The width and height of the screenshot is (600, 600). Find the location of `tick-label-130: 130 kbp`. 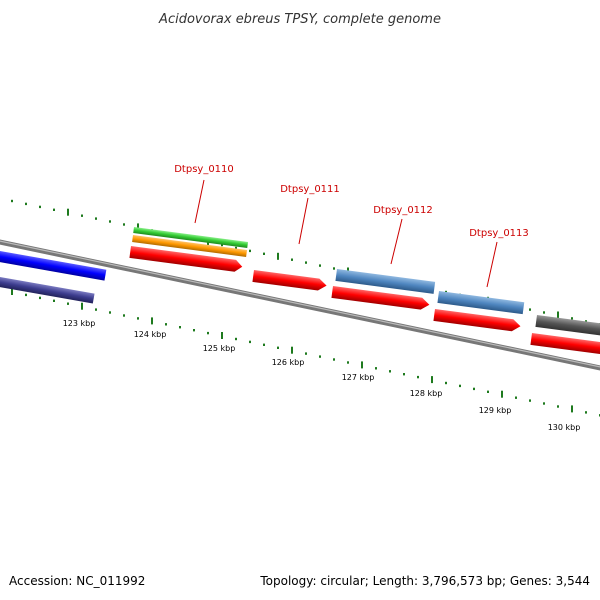

tick-label-130: 130 kbp is located at coordinates (564, 427).